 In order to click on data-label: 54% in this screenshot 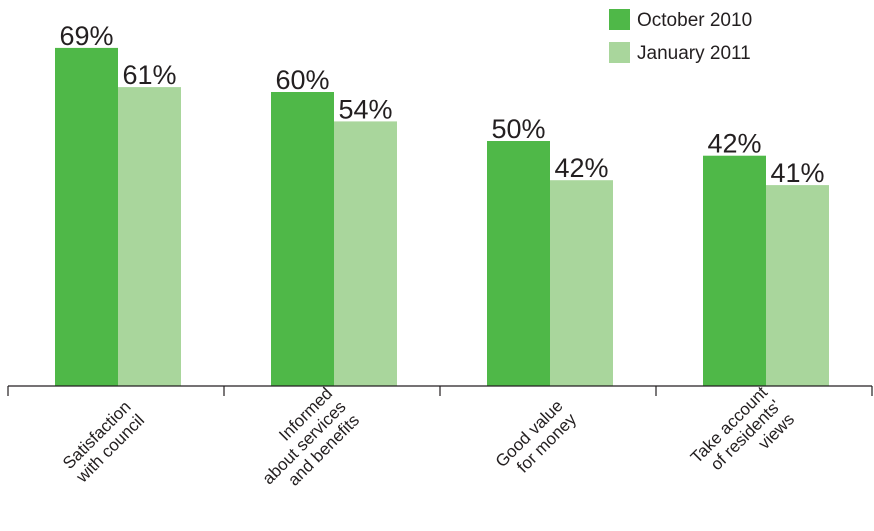, I will do `click(365, 109)`.